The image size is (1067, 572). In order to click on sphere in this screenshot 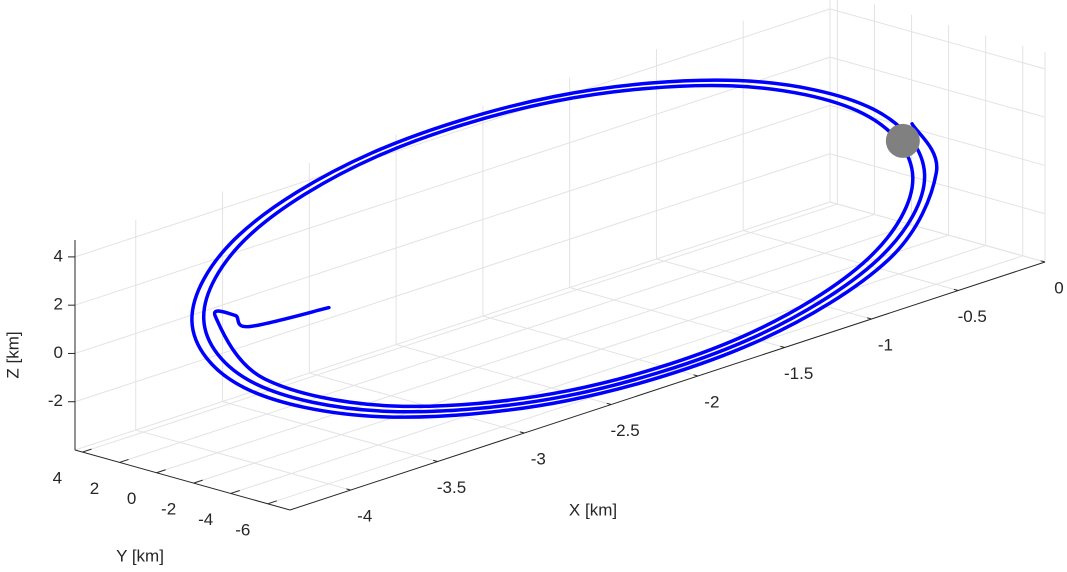, I will do `click(902, 140)`.